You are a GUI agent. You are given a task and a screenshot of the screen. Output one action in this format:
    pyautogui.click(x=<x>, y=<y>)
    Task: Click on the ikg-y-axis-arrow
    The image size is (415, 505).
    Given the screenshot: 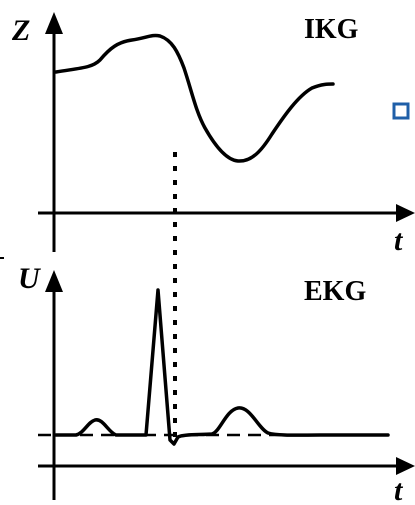 What is the action you would take?
    pyautogui.click(x=54, y=23)
    